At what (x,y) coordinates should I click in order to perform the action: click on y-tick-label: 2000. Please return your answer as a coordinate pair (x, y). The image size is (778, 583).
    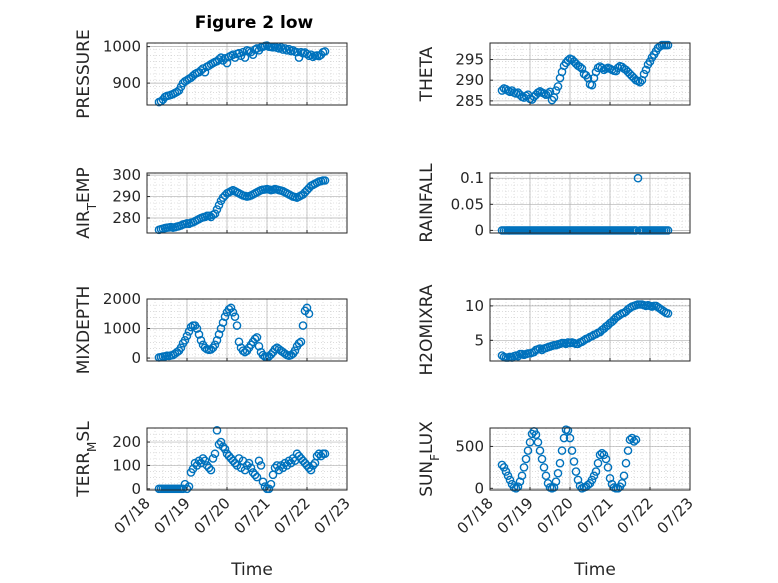
    Looking at the image, I should click on (122, 299).